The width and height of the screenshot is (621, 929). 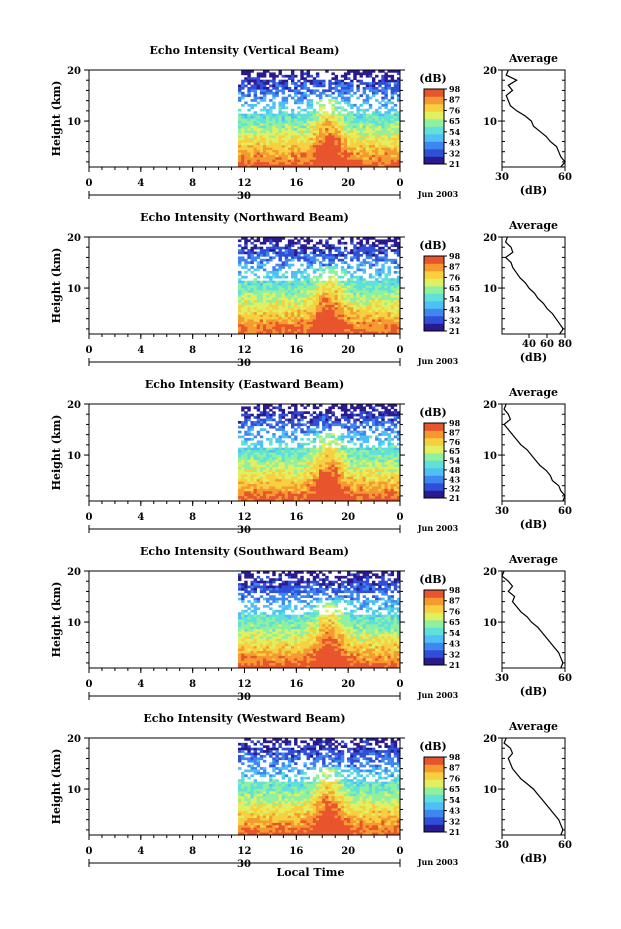 What do you see at coordinates (454, 320) in the screenshot?
I see `colorbar-label: 32` at bounding box center [454, 320].